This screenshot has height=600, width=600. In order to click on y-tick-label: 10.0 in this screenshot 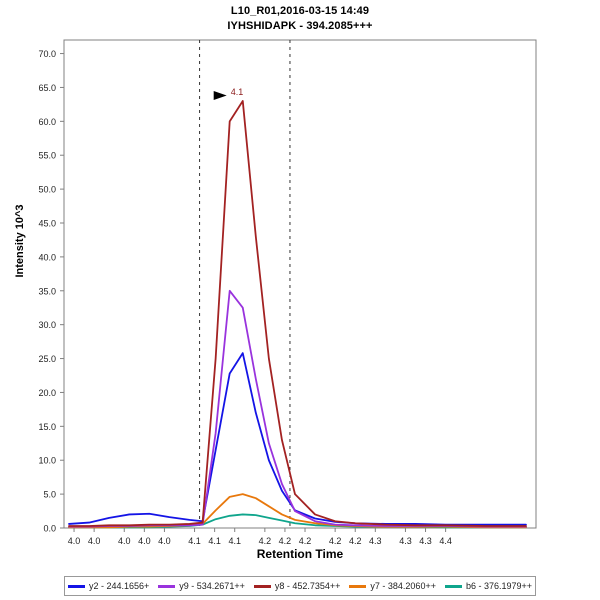, I will do `click(47, 461)`.